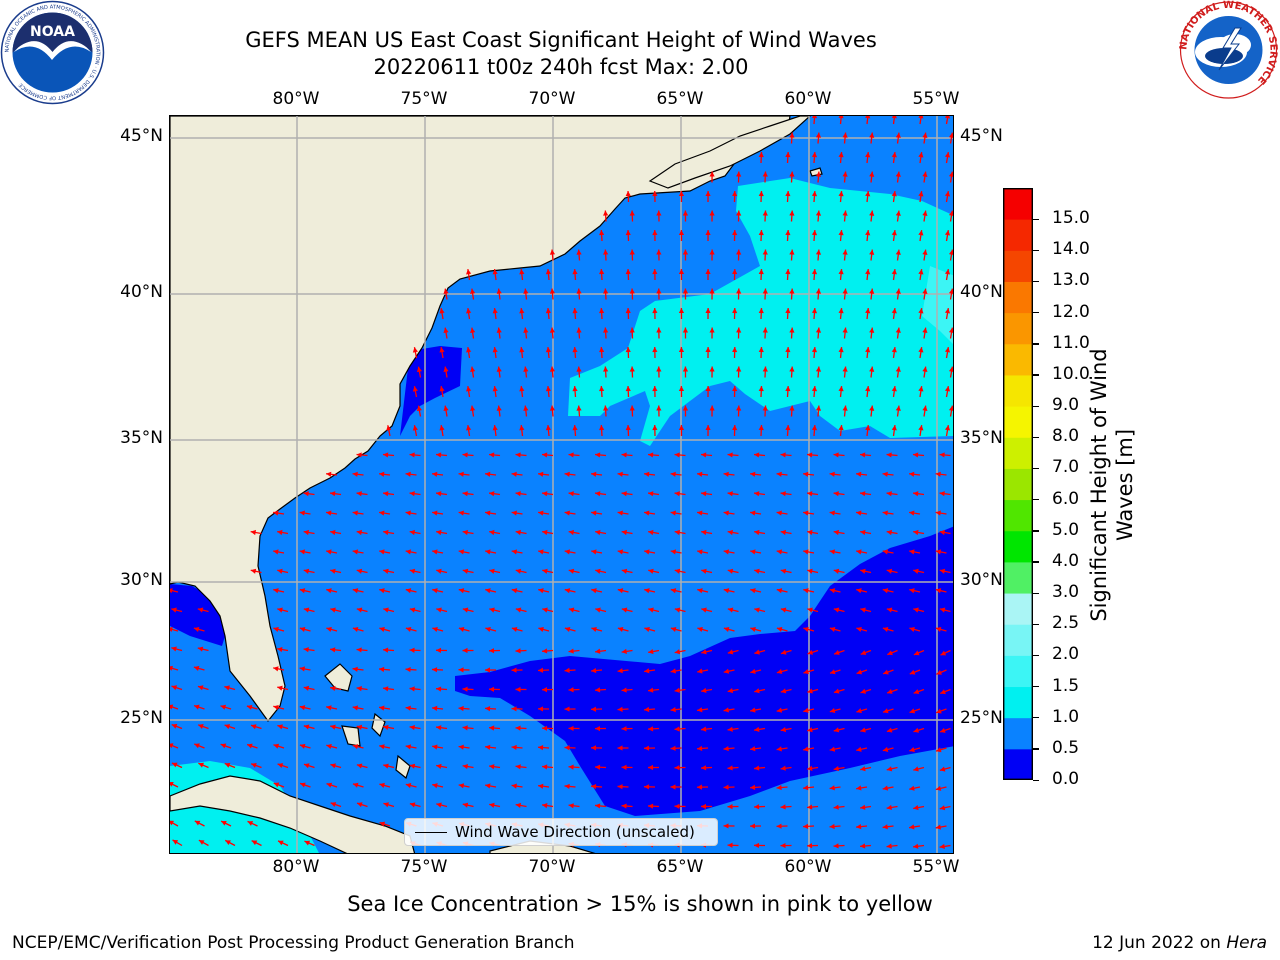 The image size is (1280, 960). I want to click on lon-tick-label-bottom: 70°W, so click(552, 867).